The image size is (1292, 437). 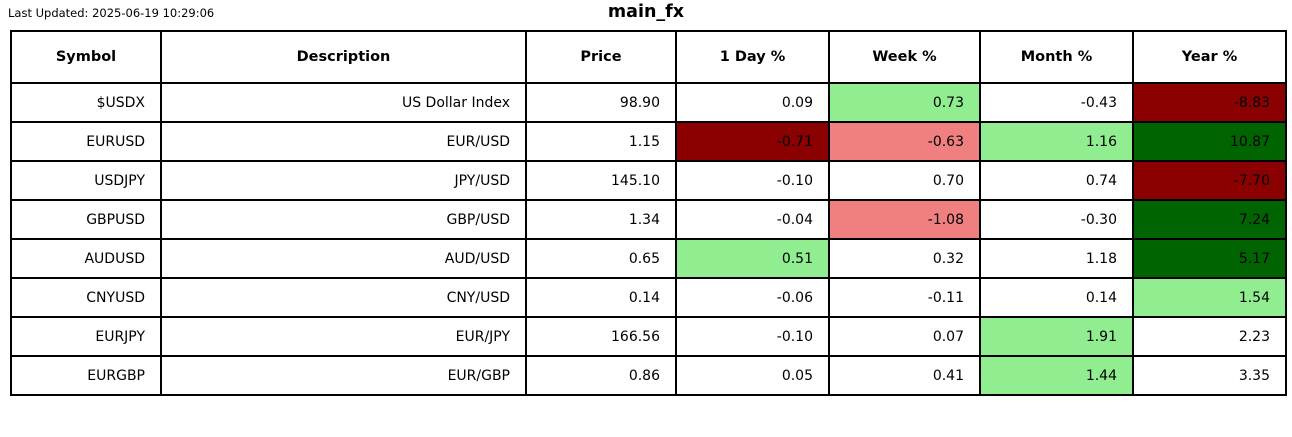 What do you see at coordinates (601, 57) in the screenshot?
I see `column-header-price: Price` at bounding box center [601, 57].